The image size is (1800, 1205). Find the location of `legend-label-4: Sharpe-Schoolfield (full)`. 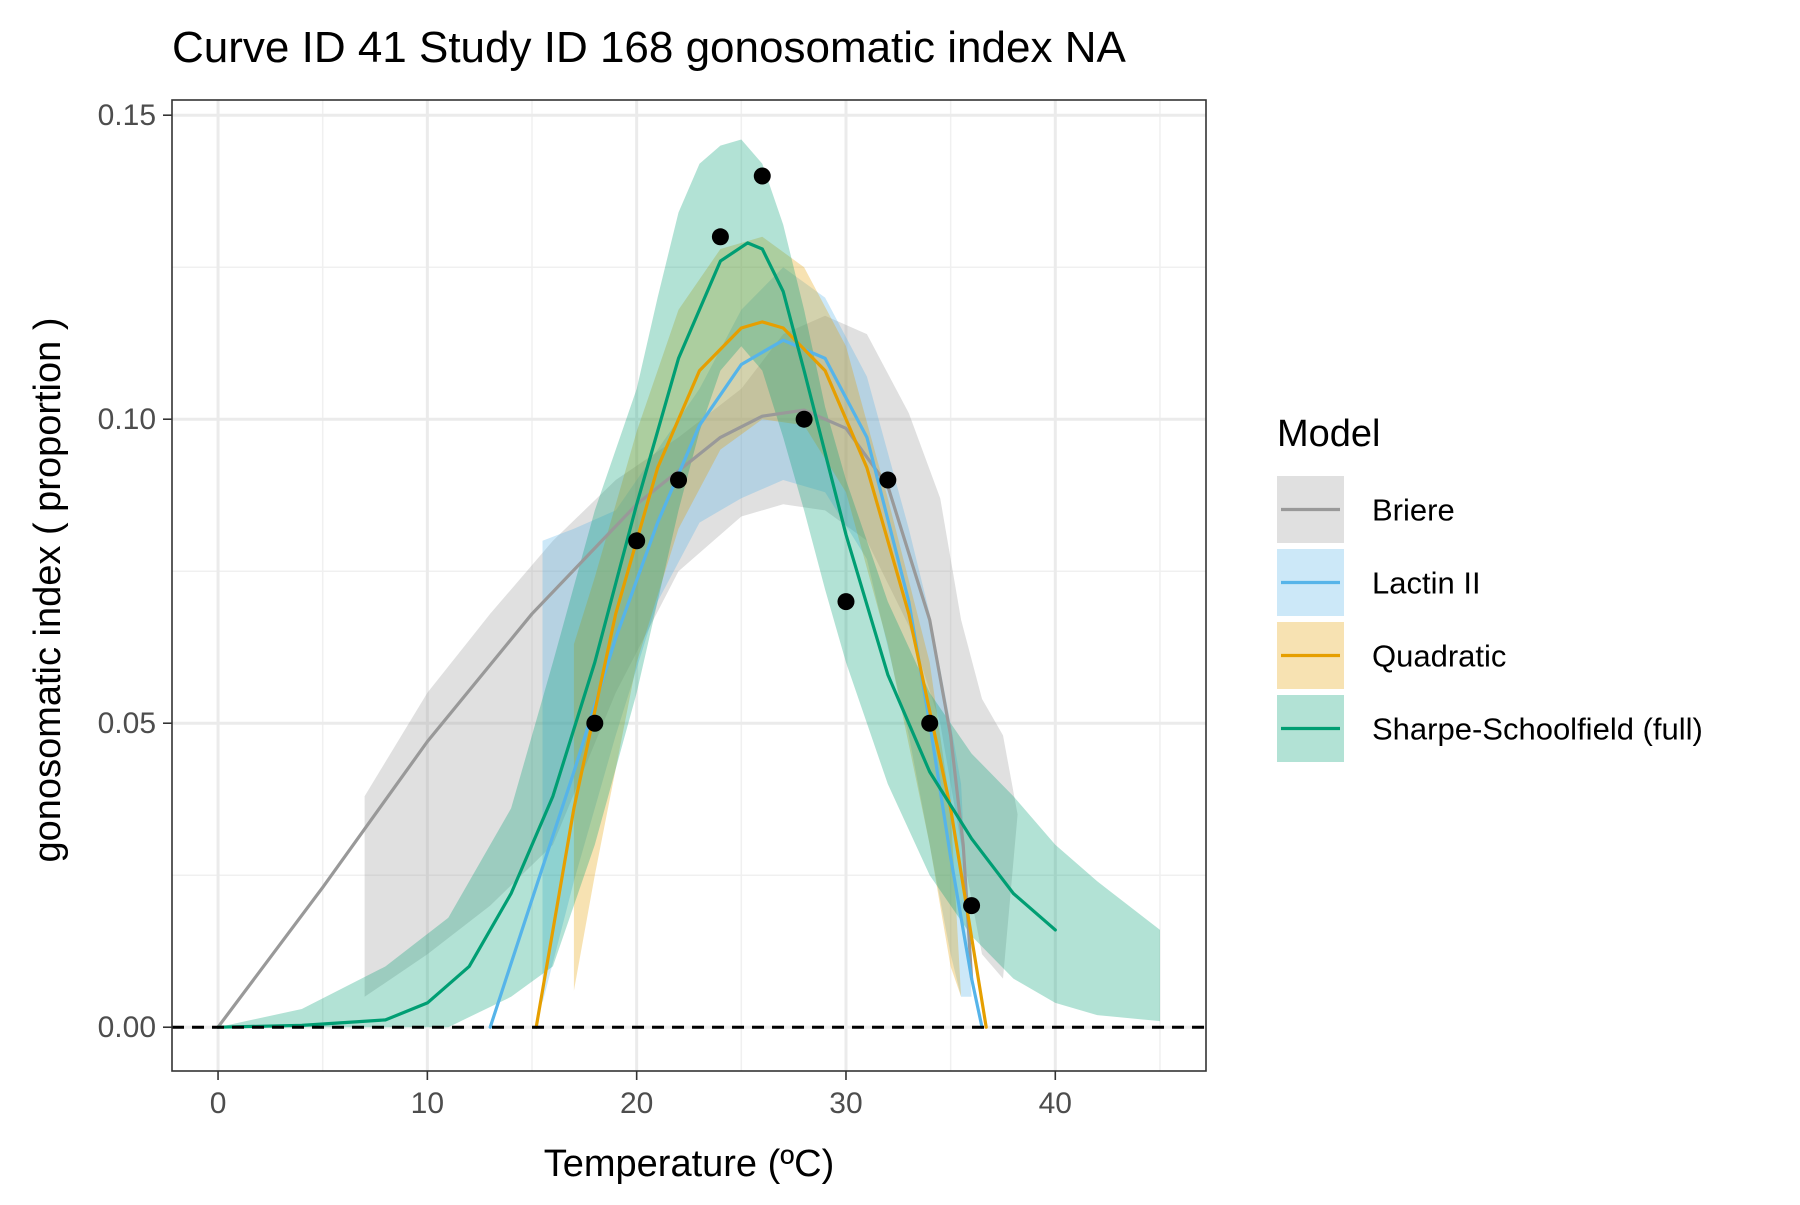

legend-label-4: Sharpe-Schoolfield (full) is located at coordinates (1537, 729).